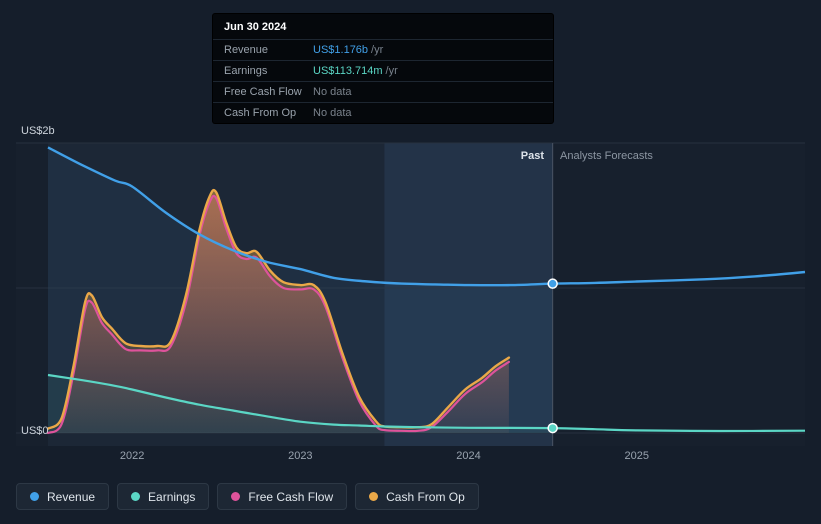  I want to click on analysts-forecasts-label: Analysts Forecasts, so click(606, 156).